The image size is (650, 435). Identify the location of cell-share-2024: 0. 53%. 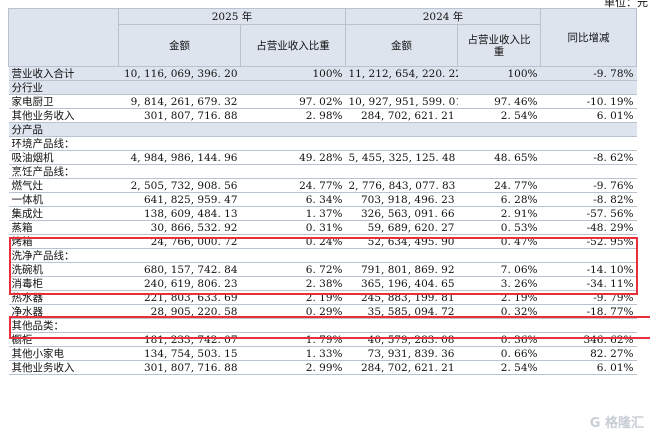
(499, 227).